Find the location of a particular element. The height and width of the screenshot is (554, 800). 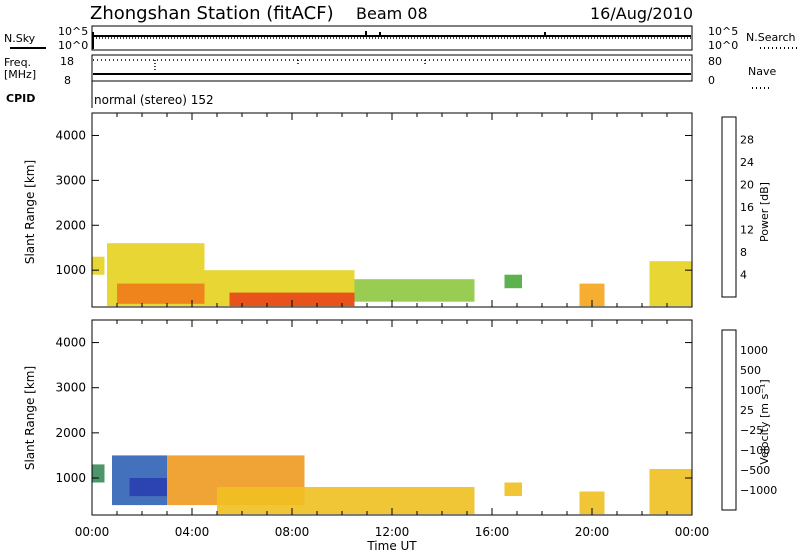

nave-label: Nave is located at coordinates (762, 71).